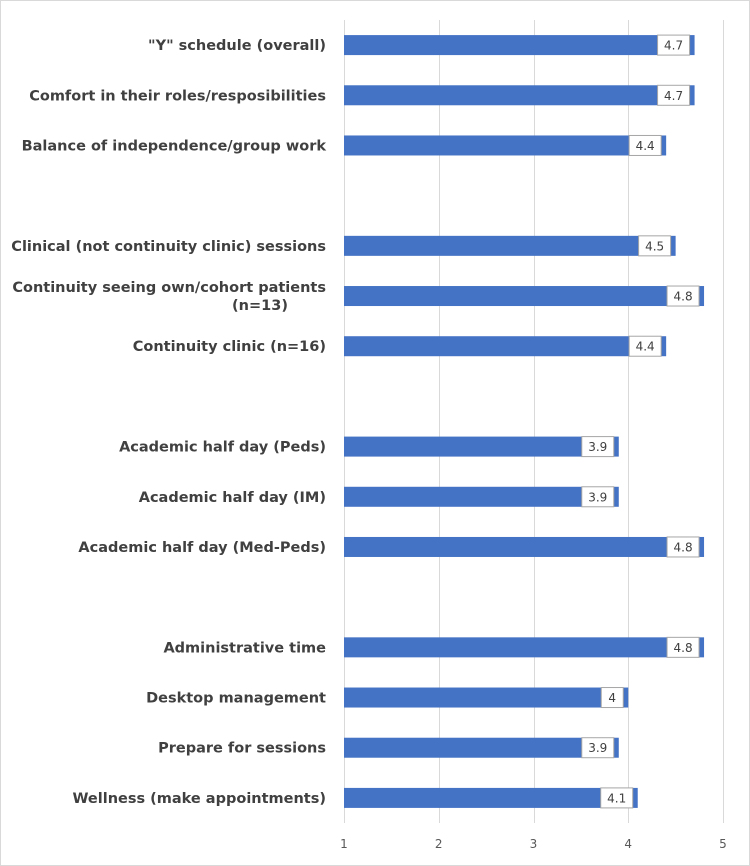 The height and width of the screenshot is (866, 750). I want to click on category-label: Balance of independence/group work, so click(174, 146).